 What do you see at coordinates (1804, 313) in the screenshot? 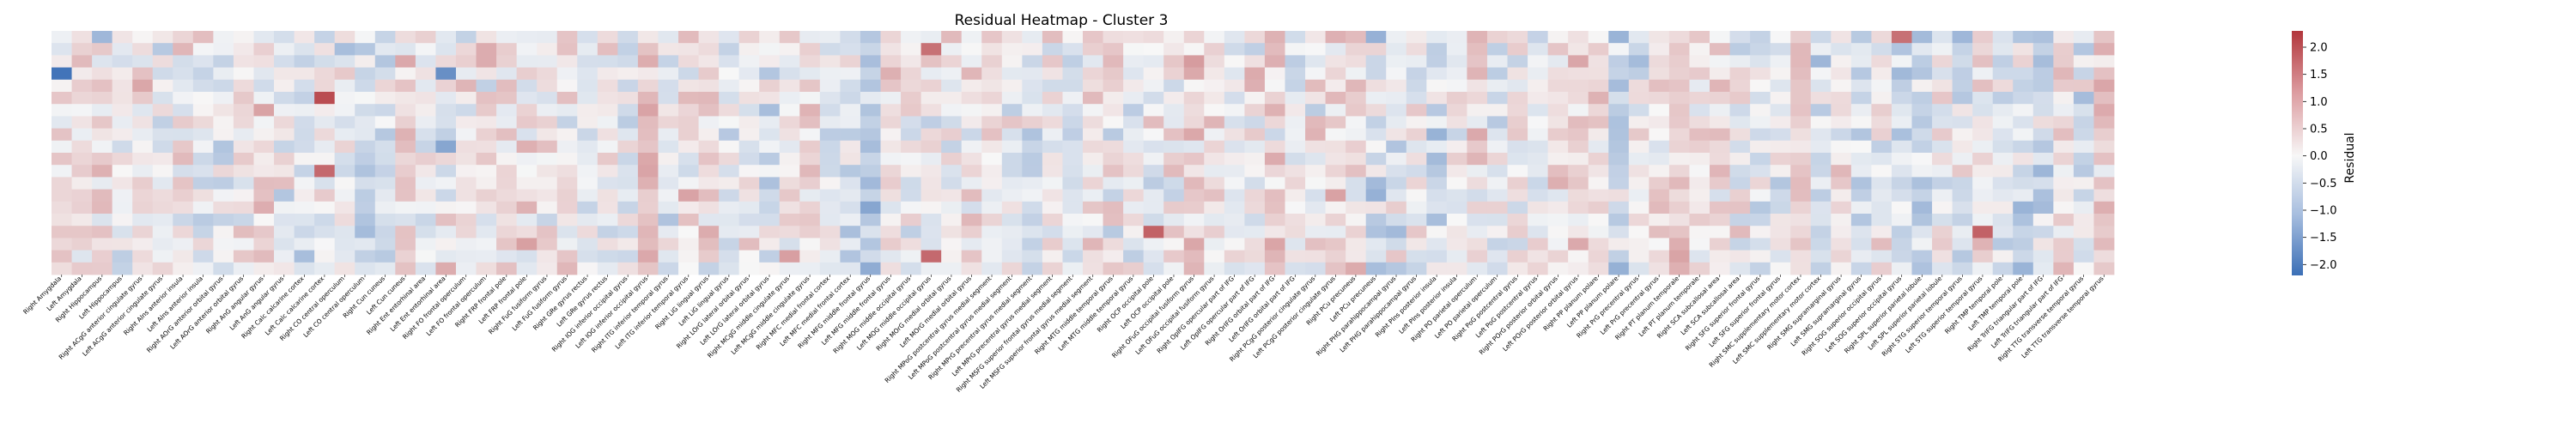
I see `x-tick-label: Right SMG supramarginal gyrus` at bounding box center [1804, 313].